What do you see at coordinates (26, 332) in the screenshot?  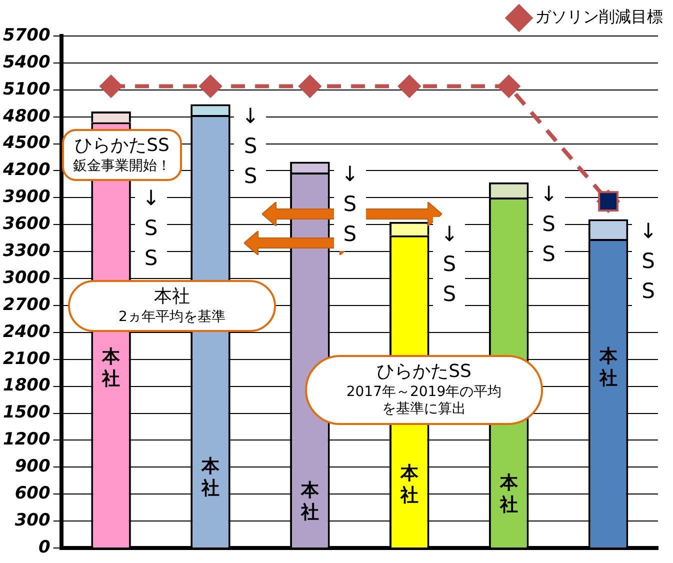 I see `y-tick-label: 2400` at bounding box center [26, 332].